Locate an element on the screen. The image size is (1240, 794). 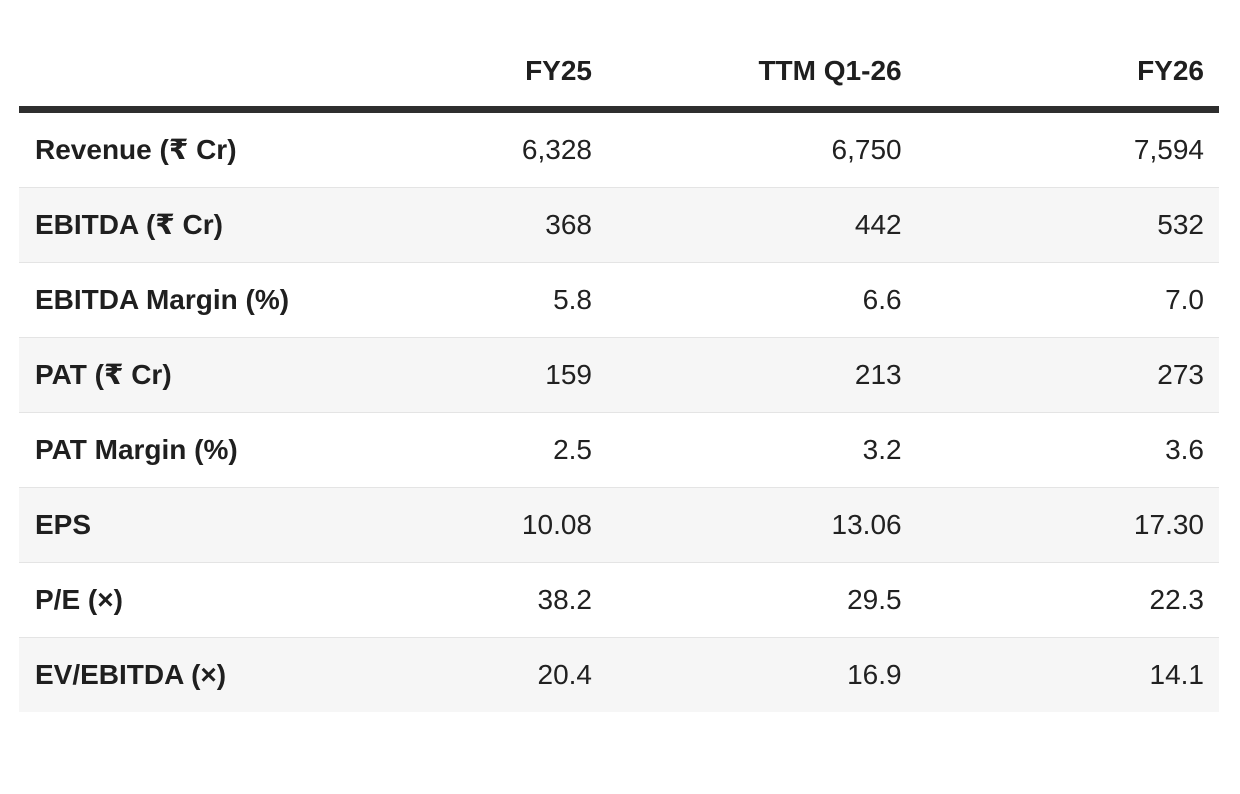
cell-value: 6,750 is located at coordinates (762, 148).